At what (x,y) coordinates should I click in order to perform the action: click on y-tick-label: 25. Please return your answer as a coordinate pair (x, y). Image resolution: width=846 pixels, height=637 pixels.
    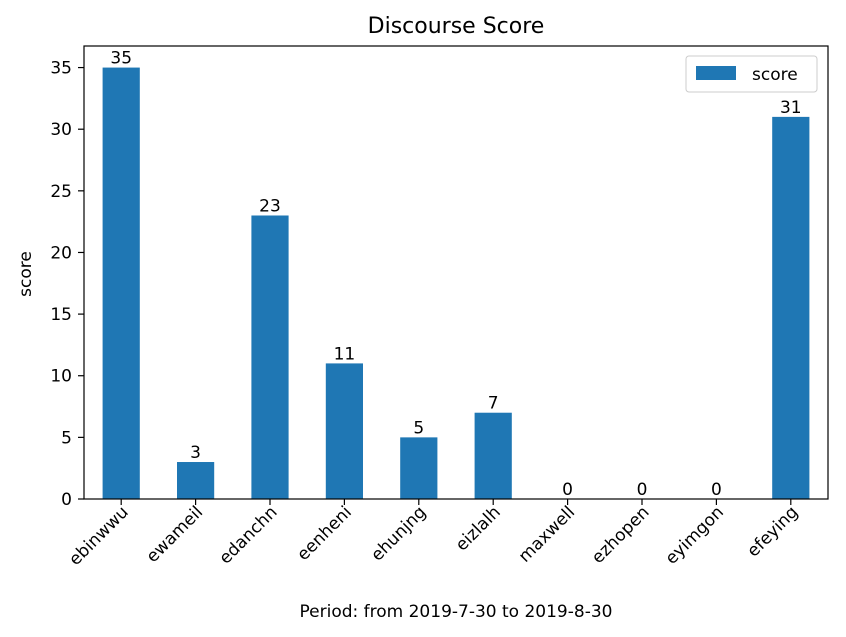
    Looking at the image, I should click on (61, 192).